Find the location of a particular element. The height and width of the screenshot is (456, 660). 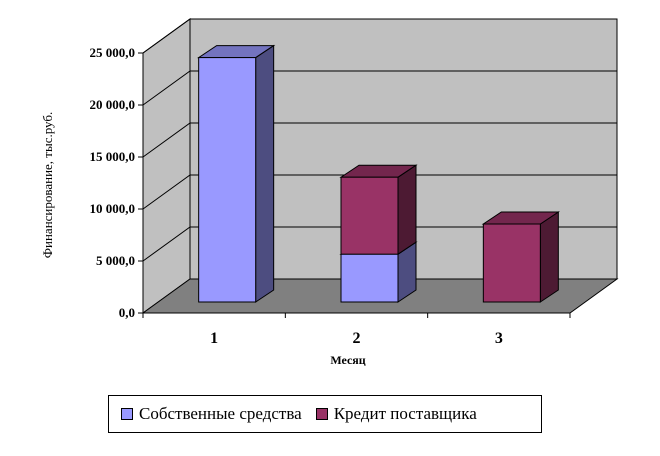

legend-item-supplier-credit: Кредит поставщика is located at coordinates (396, 414).